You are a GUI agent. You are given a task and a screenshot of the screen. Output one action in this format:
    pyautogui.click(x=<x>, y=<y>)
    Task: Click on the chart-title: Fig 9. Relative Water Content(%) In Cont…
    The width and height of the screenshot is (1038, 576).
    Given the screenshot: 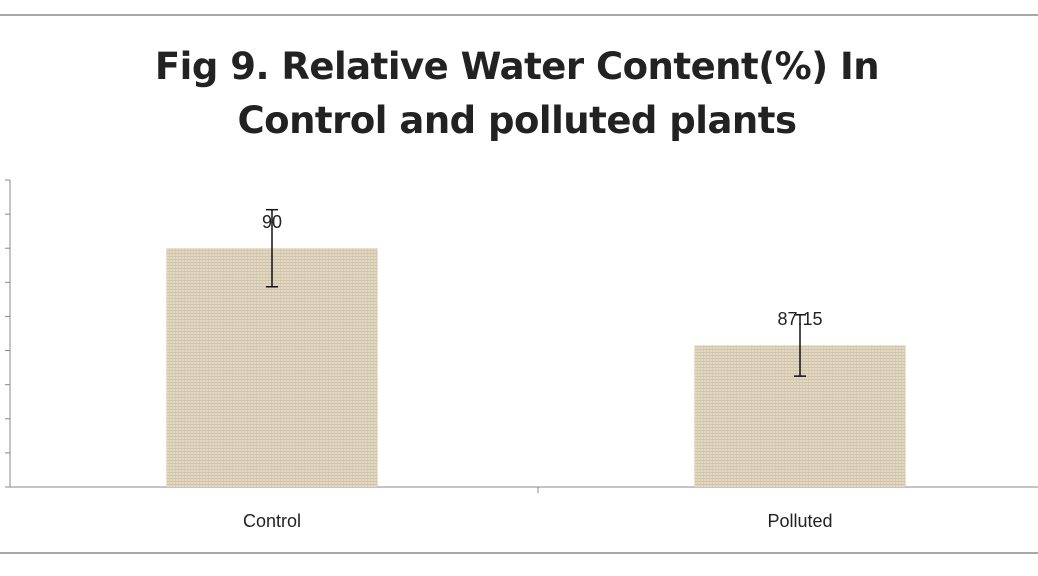 What is the action you would take?
    pyautogui.click(x=517, y=93)
    